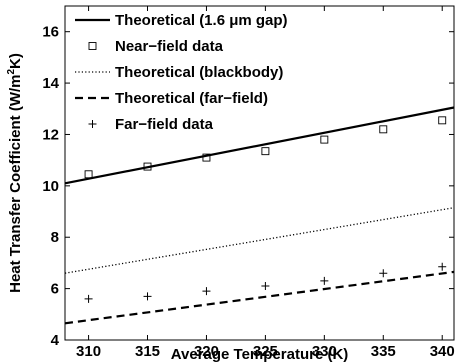 This screenshot has width=455, height=362. What do you see at coordinates (50, 134) in the screenshot?
I see `y-tick-label: 12` at bounding box center [50, 134].